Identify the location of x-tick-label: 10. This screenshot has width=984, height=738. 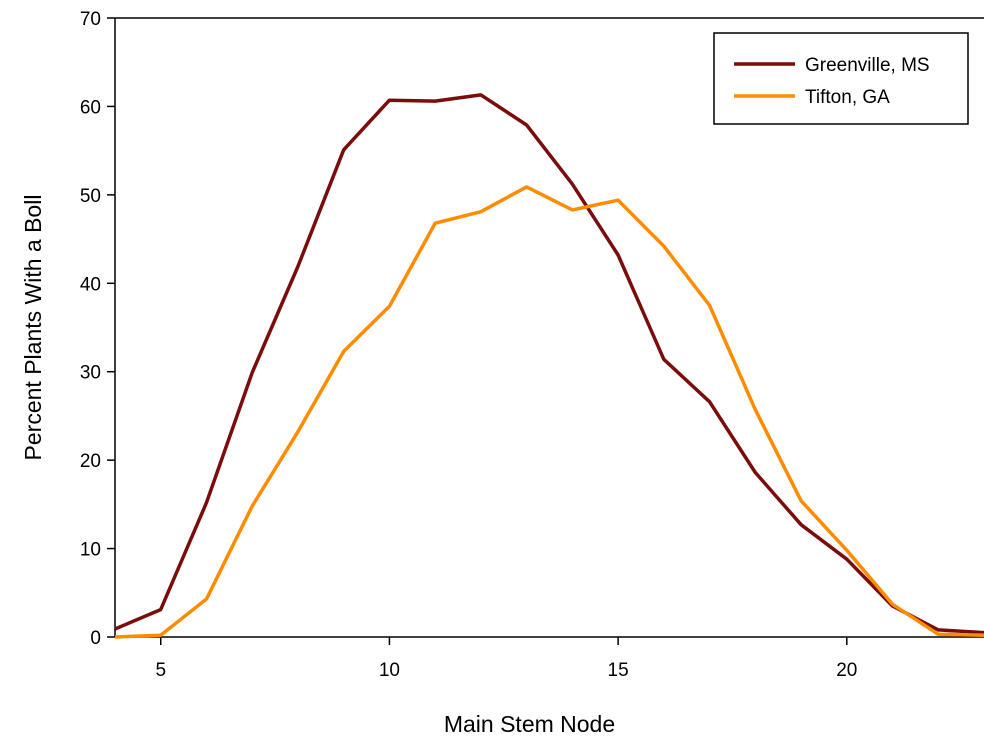
(389, 670).